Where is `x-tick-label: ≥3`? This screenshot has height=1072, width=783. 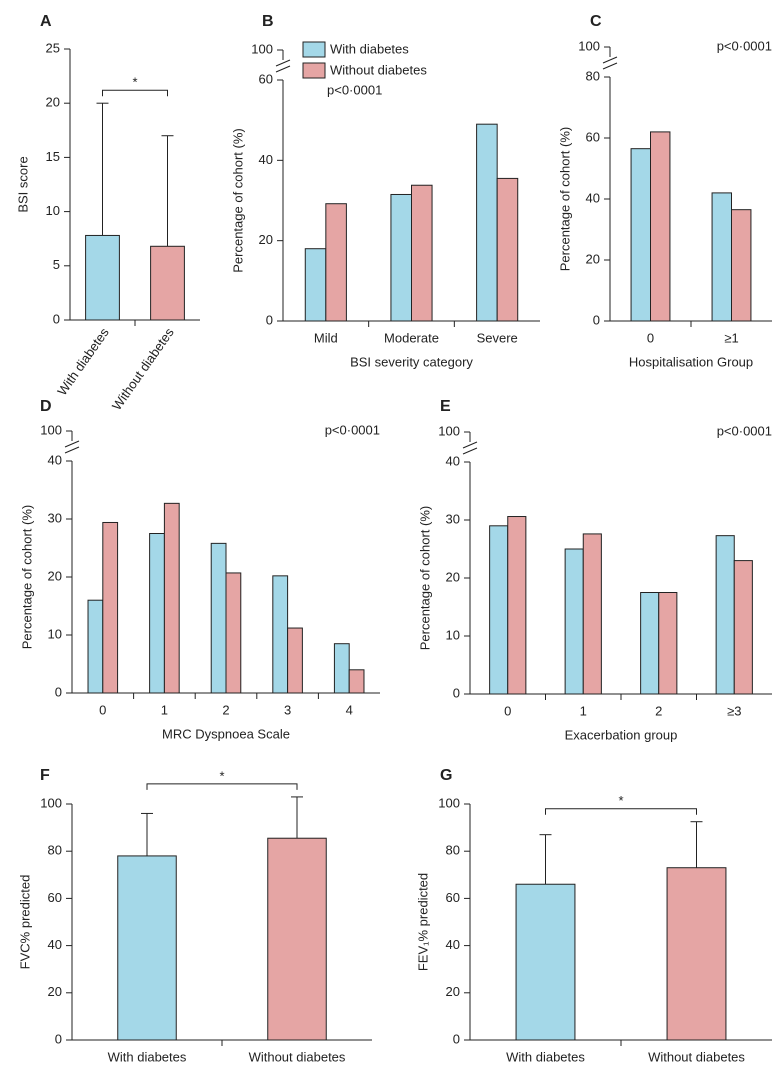
x-tick-label: ≥3 is located at coordinates (734, 710).